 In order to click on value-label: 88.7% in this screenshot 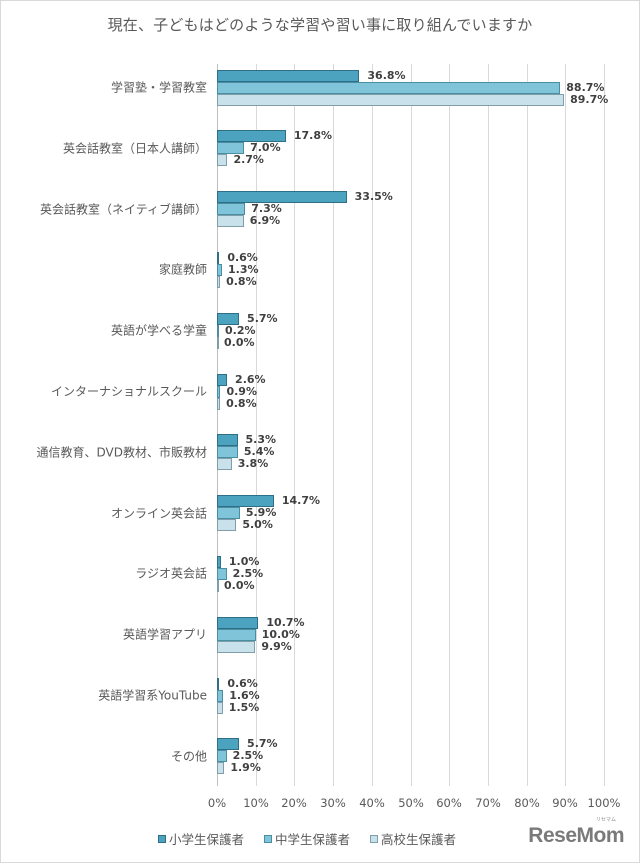, I will do `click(585, 87)`.